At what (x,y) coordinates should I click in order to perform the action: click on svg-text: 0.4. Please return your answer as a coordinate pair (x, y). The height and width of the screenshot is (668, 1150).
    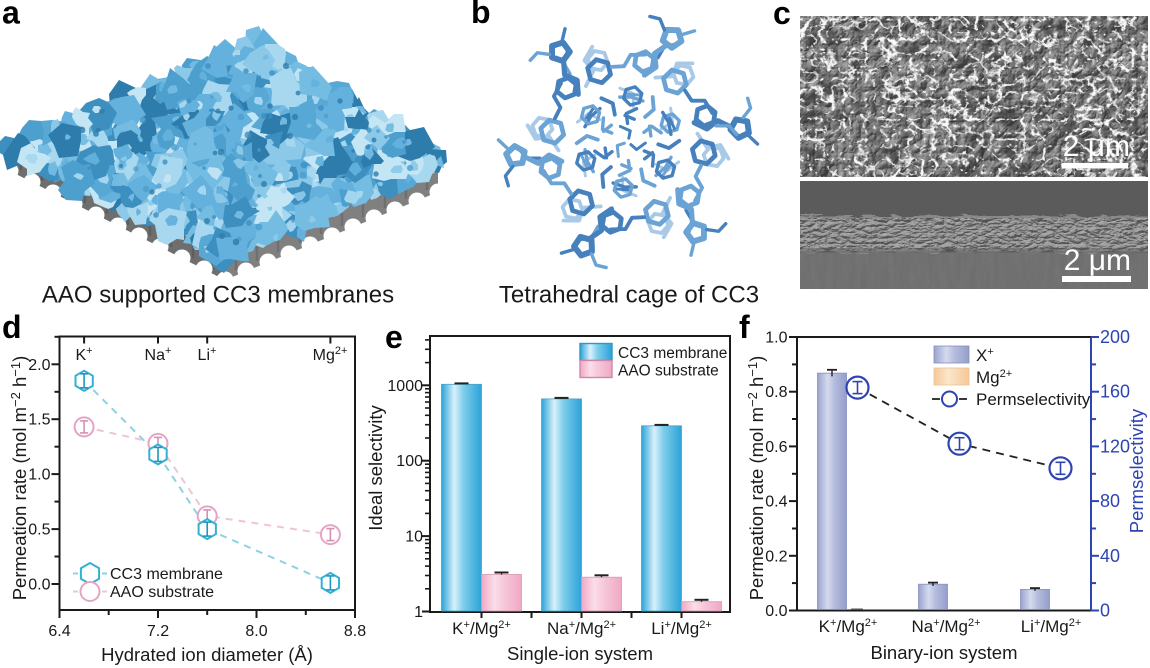
    Looking at the image, I should click on (776, 502).